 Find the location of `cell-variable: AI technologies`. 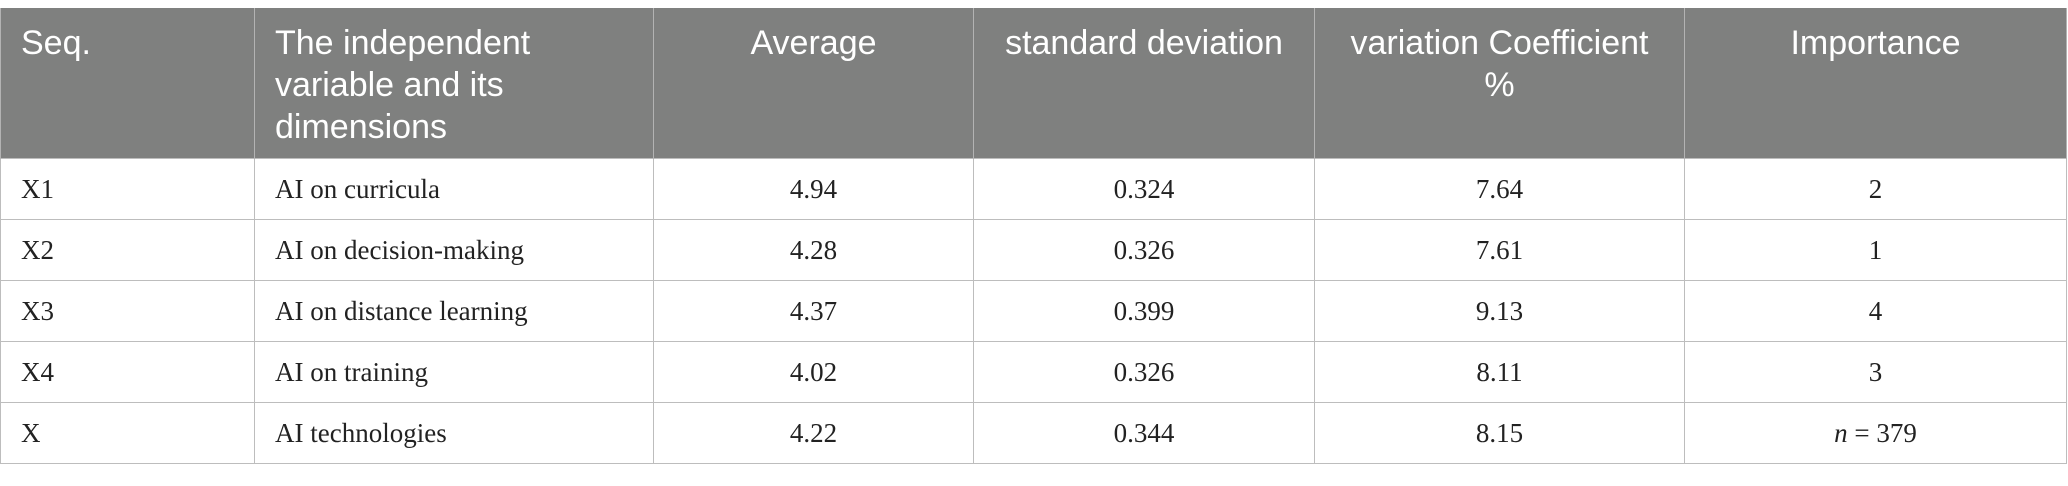

cell-variable: AI technologies is located at coordinates (454, 433).